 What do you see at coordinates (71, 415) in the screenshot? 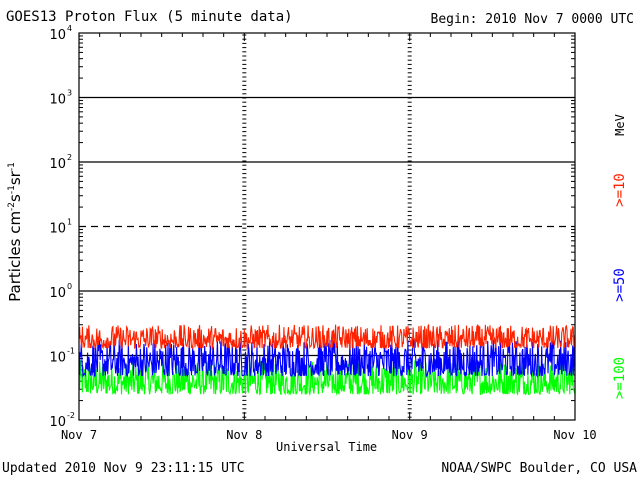
I see `y-tick-exponent: -2` at bounding box center [71, 415].